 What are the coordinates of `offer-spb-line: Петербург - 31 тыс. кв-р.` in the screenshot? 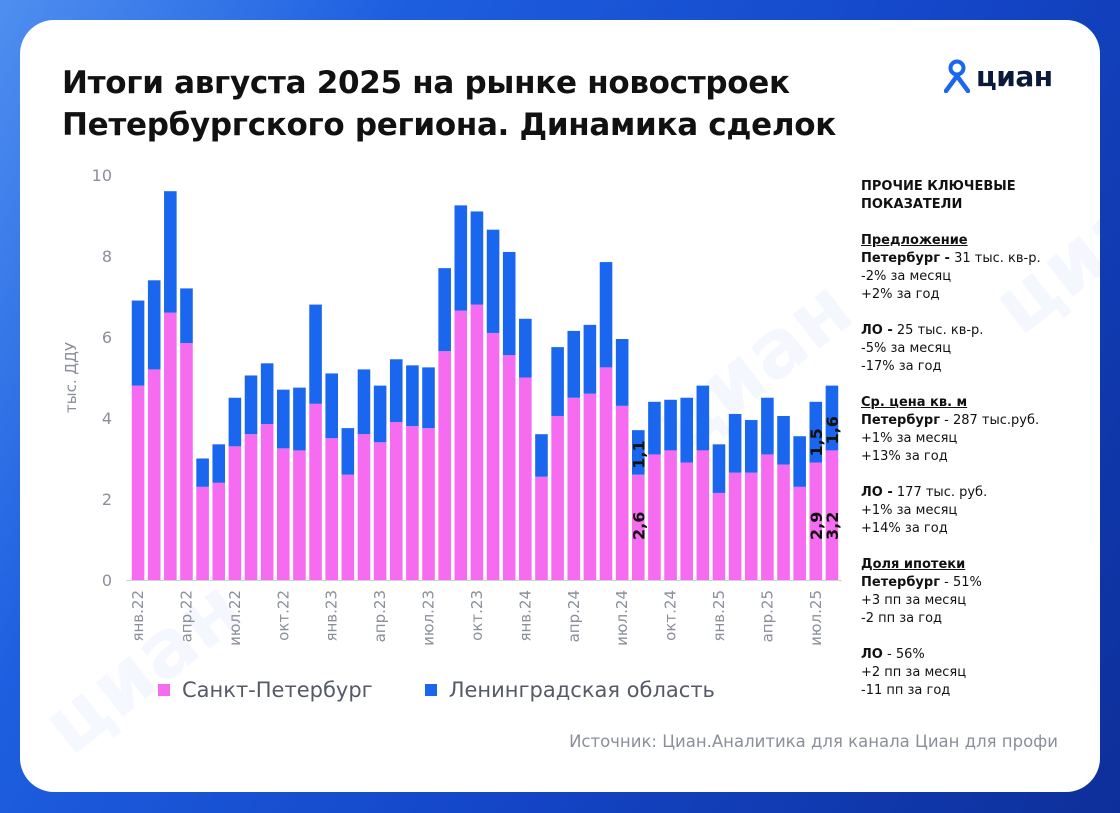 It's located at (976, 259).